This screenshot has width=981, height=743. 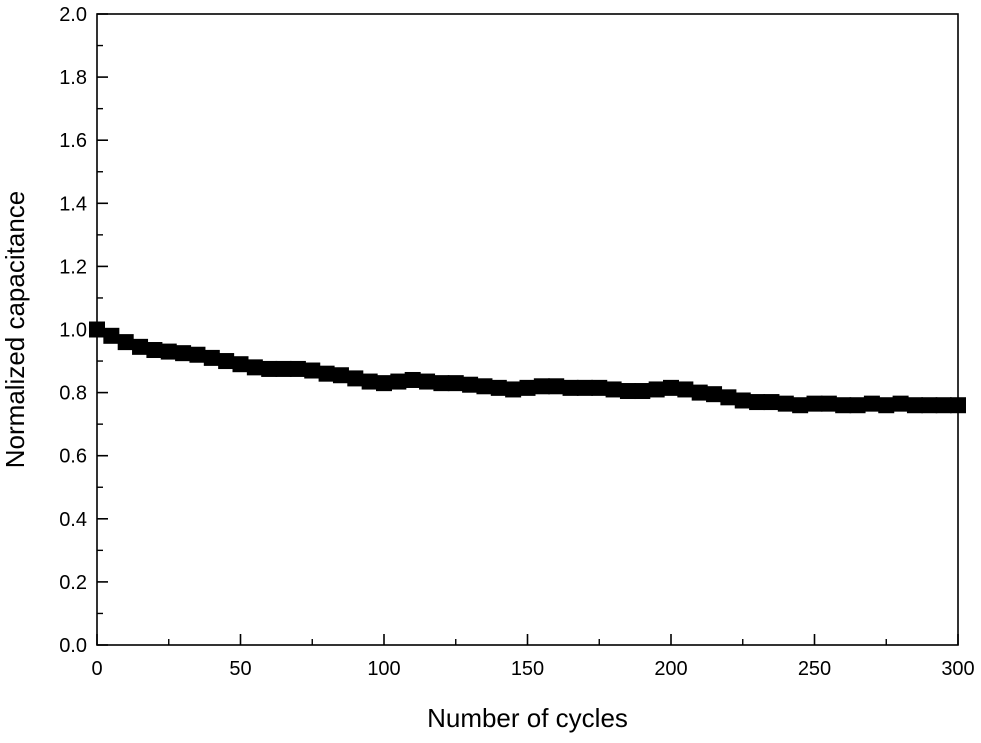 What do you see at coordinates (96, 669) in the screenshot?
I see `x-tick-label: 0` at bounding box center [96, 669].